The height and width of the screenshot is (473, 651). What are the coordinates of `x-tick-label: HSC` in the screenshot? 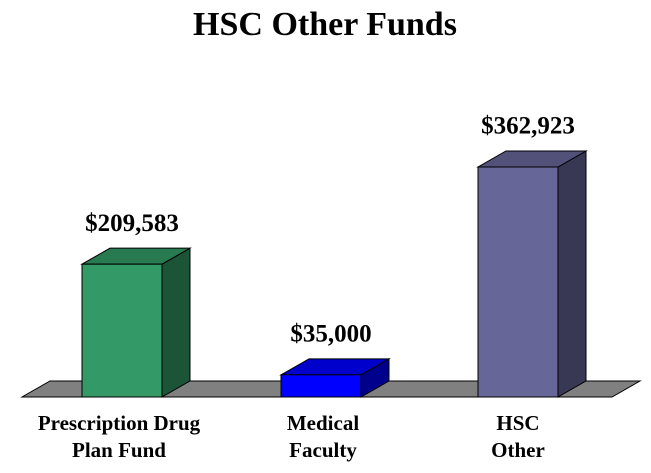 It's located at (517, 423).